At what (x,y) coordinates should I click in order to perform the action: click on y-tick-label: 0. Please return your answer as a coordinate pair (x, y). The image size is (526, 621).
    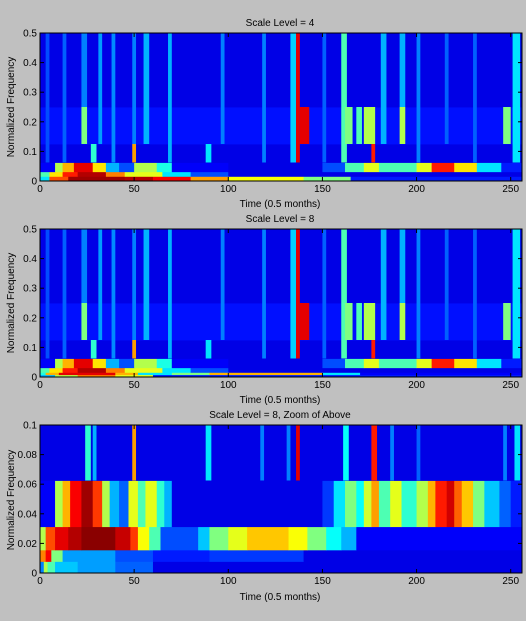
    Looking at the image, I should click on (34, 378).